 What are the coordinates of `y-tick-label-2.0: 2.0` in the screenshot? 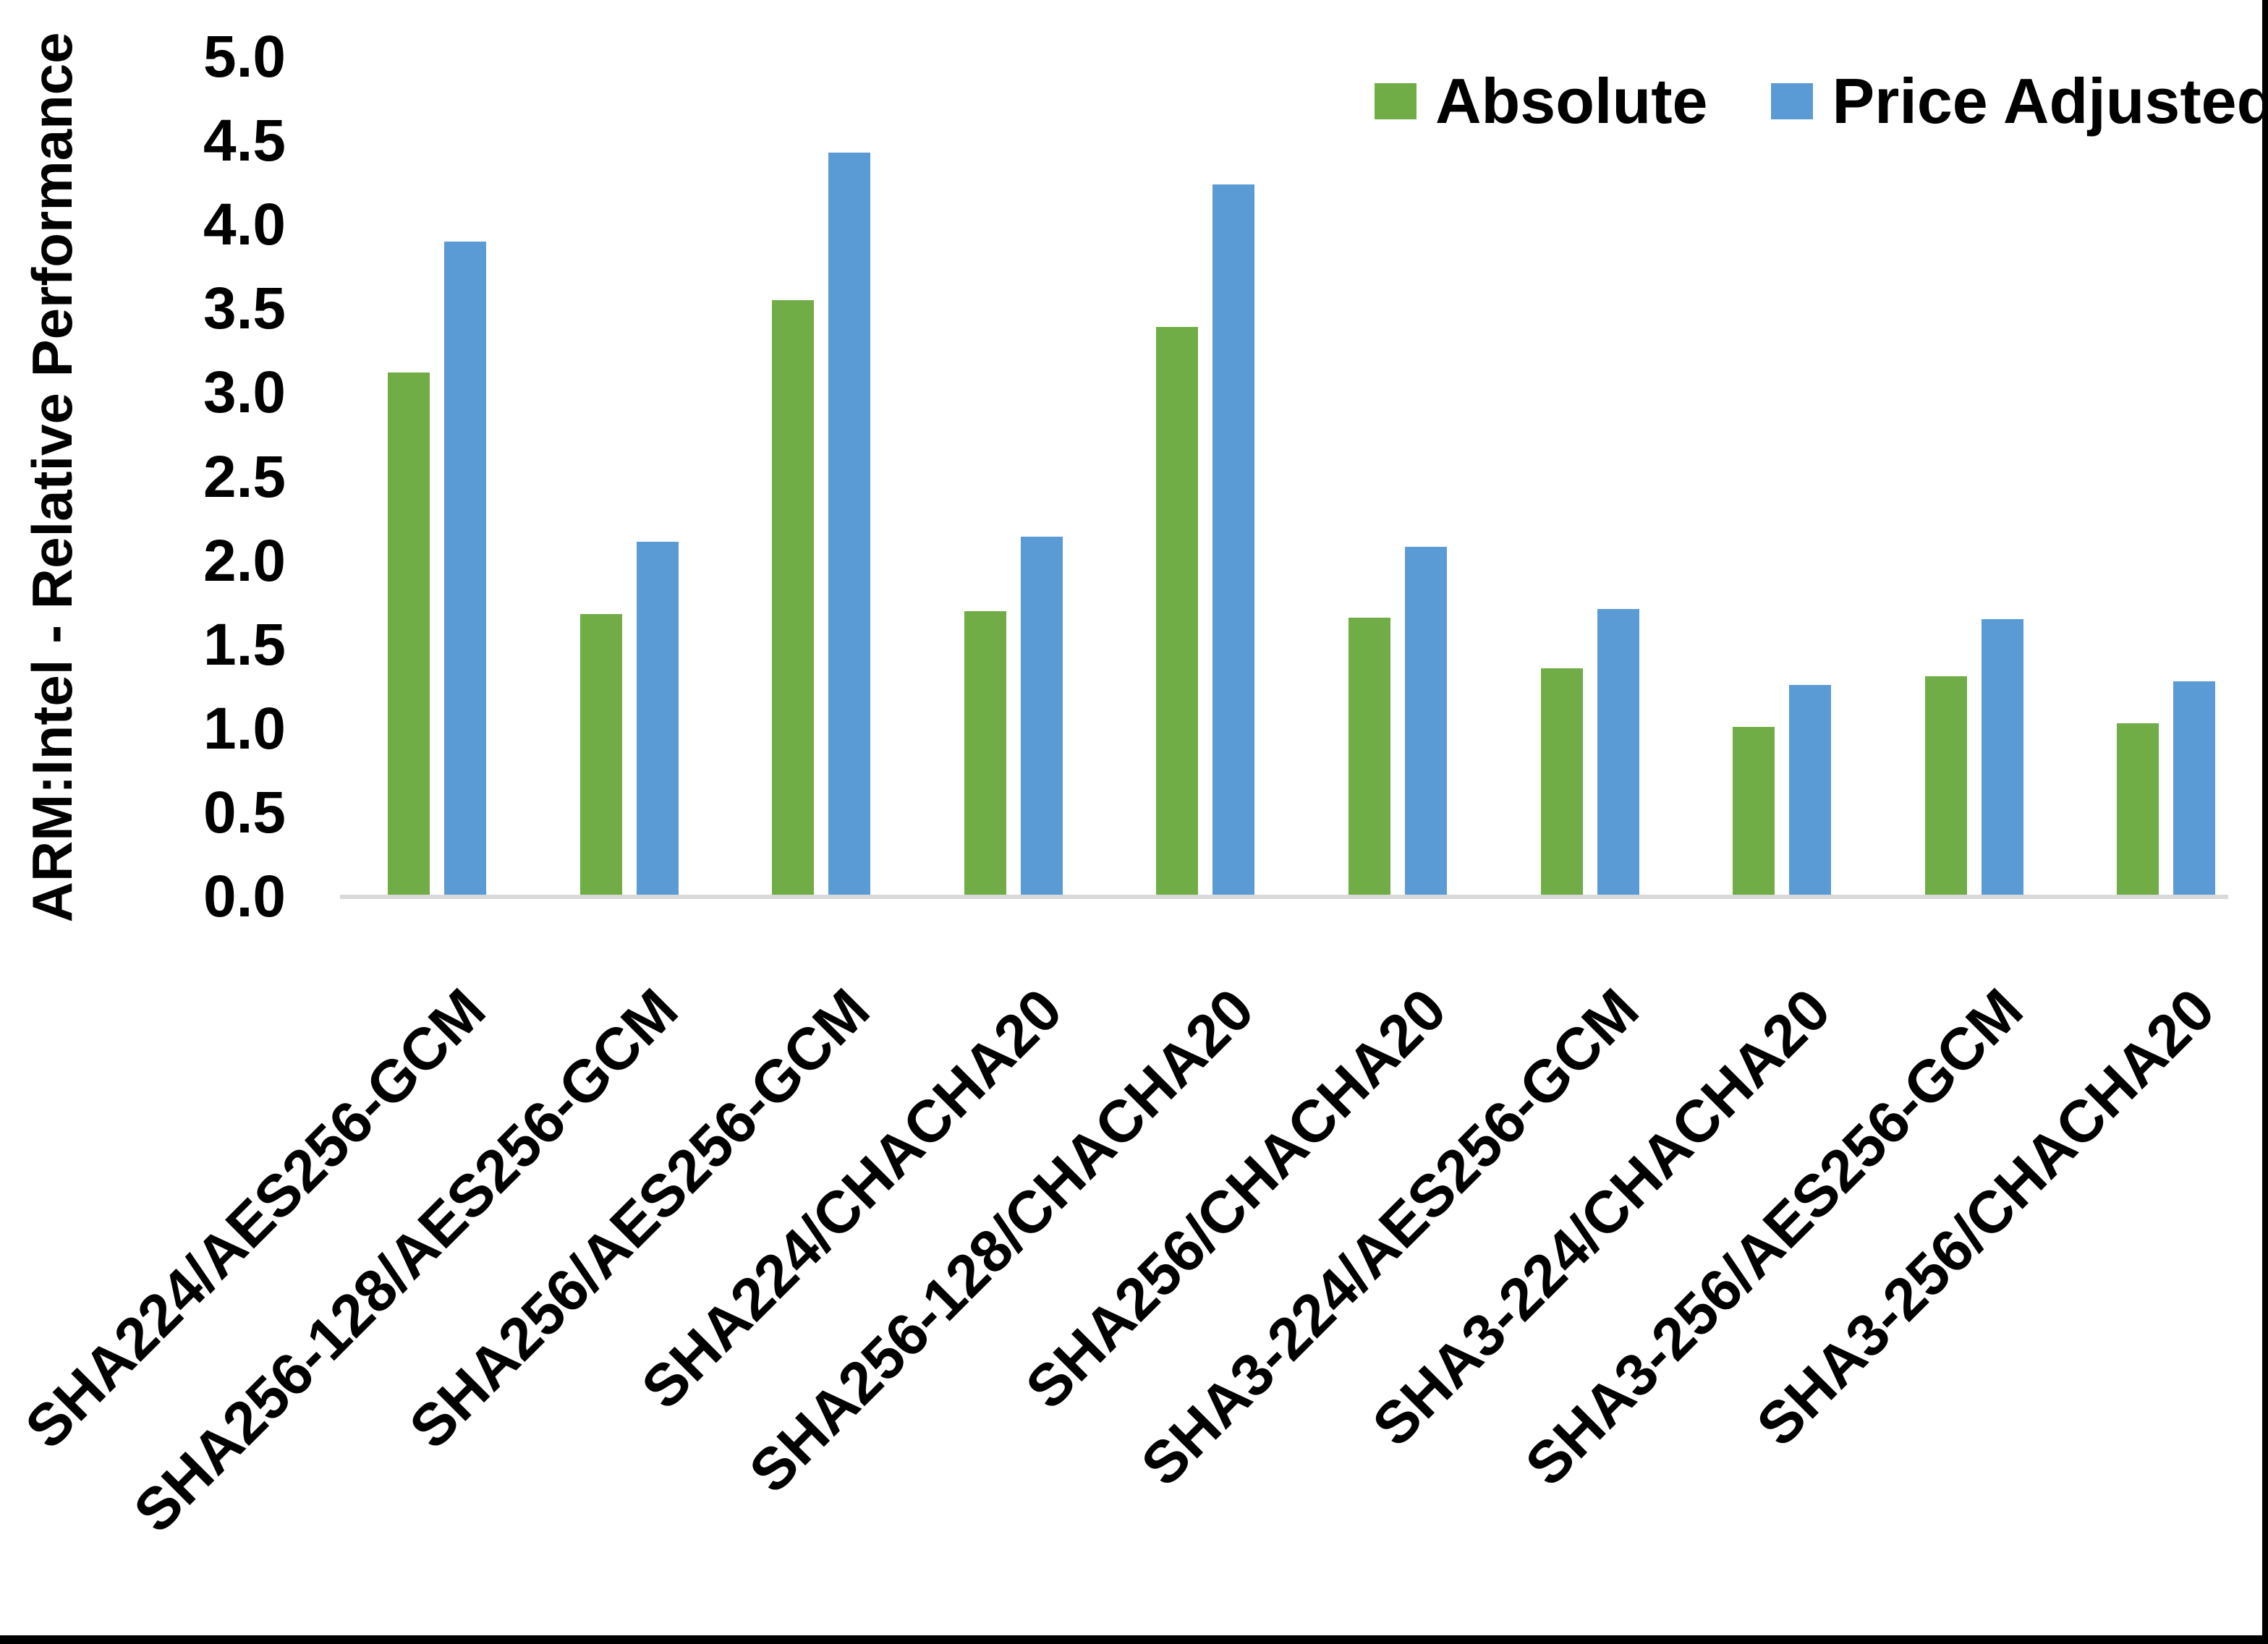 It's located at (245, 560).